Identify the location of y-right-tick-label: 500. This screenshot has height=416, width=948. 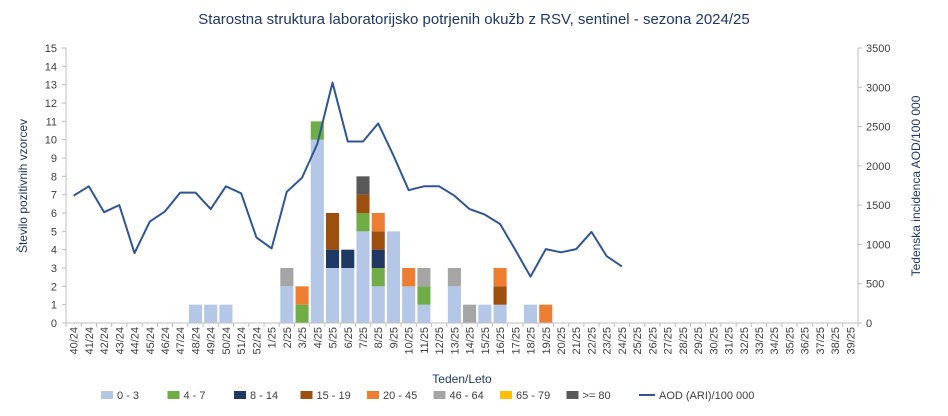
(875, 285).